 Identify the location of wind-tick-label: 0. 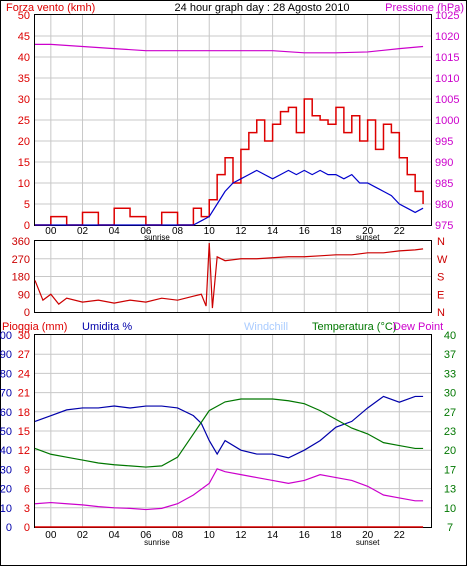
(27, 226).